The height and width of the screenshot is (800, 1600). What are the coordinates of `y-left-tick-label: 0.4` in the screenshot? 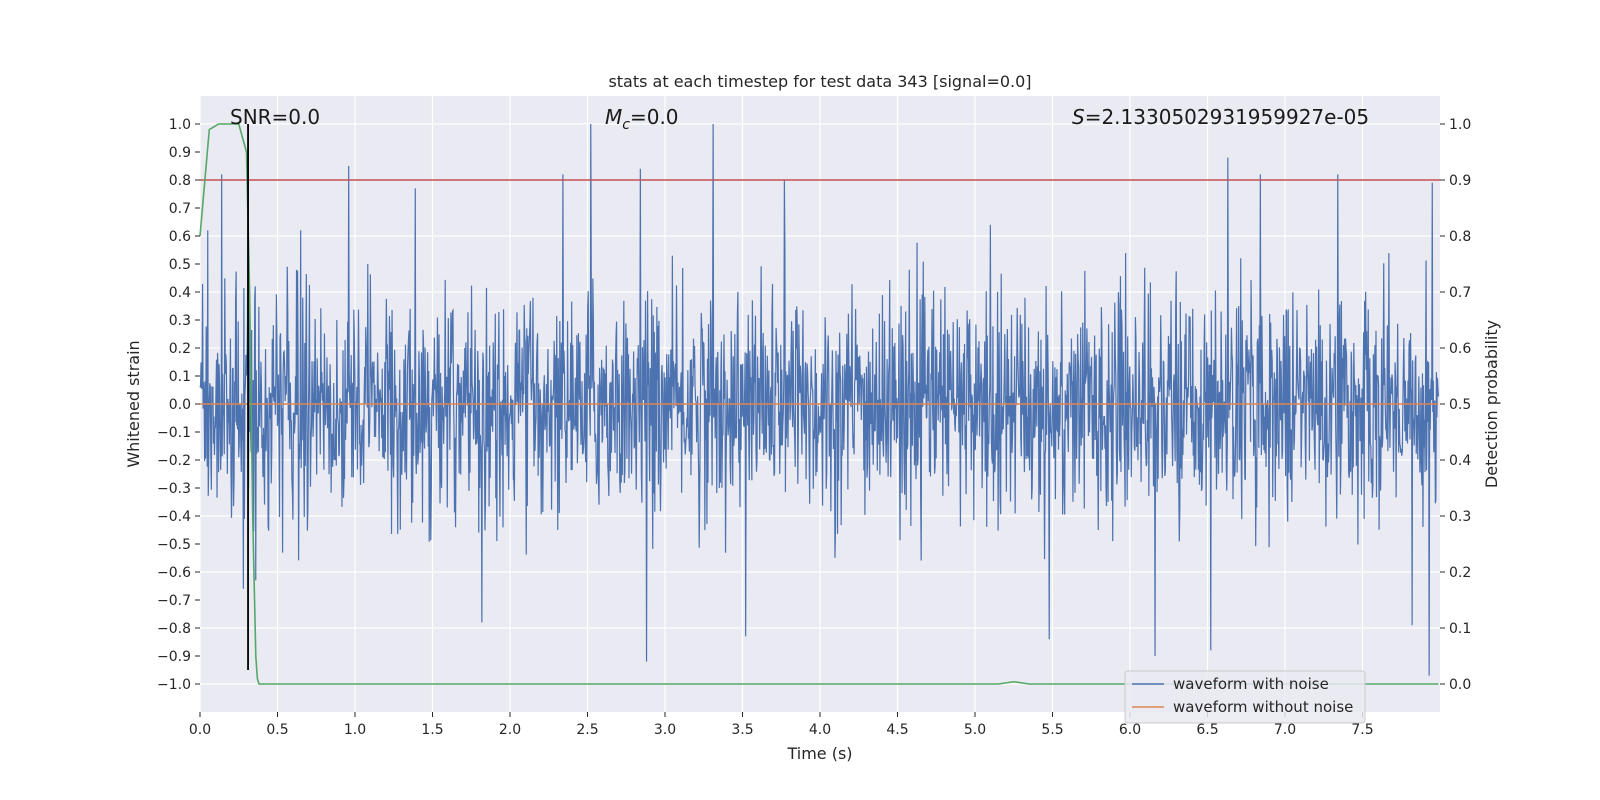 It's located at (180, 293).